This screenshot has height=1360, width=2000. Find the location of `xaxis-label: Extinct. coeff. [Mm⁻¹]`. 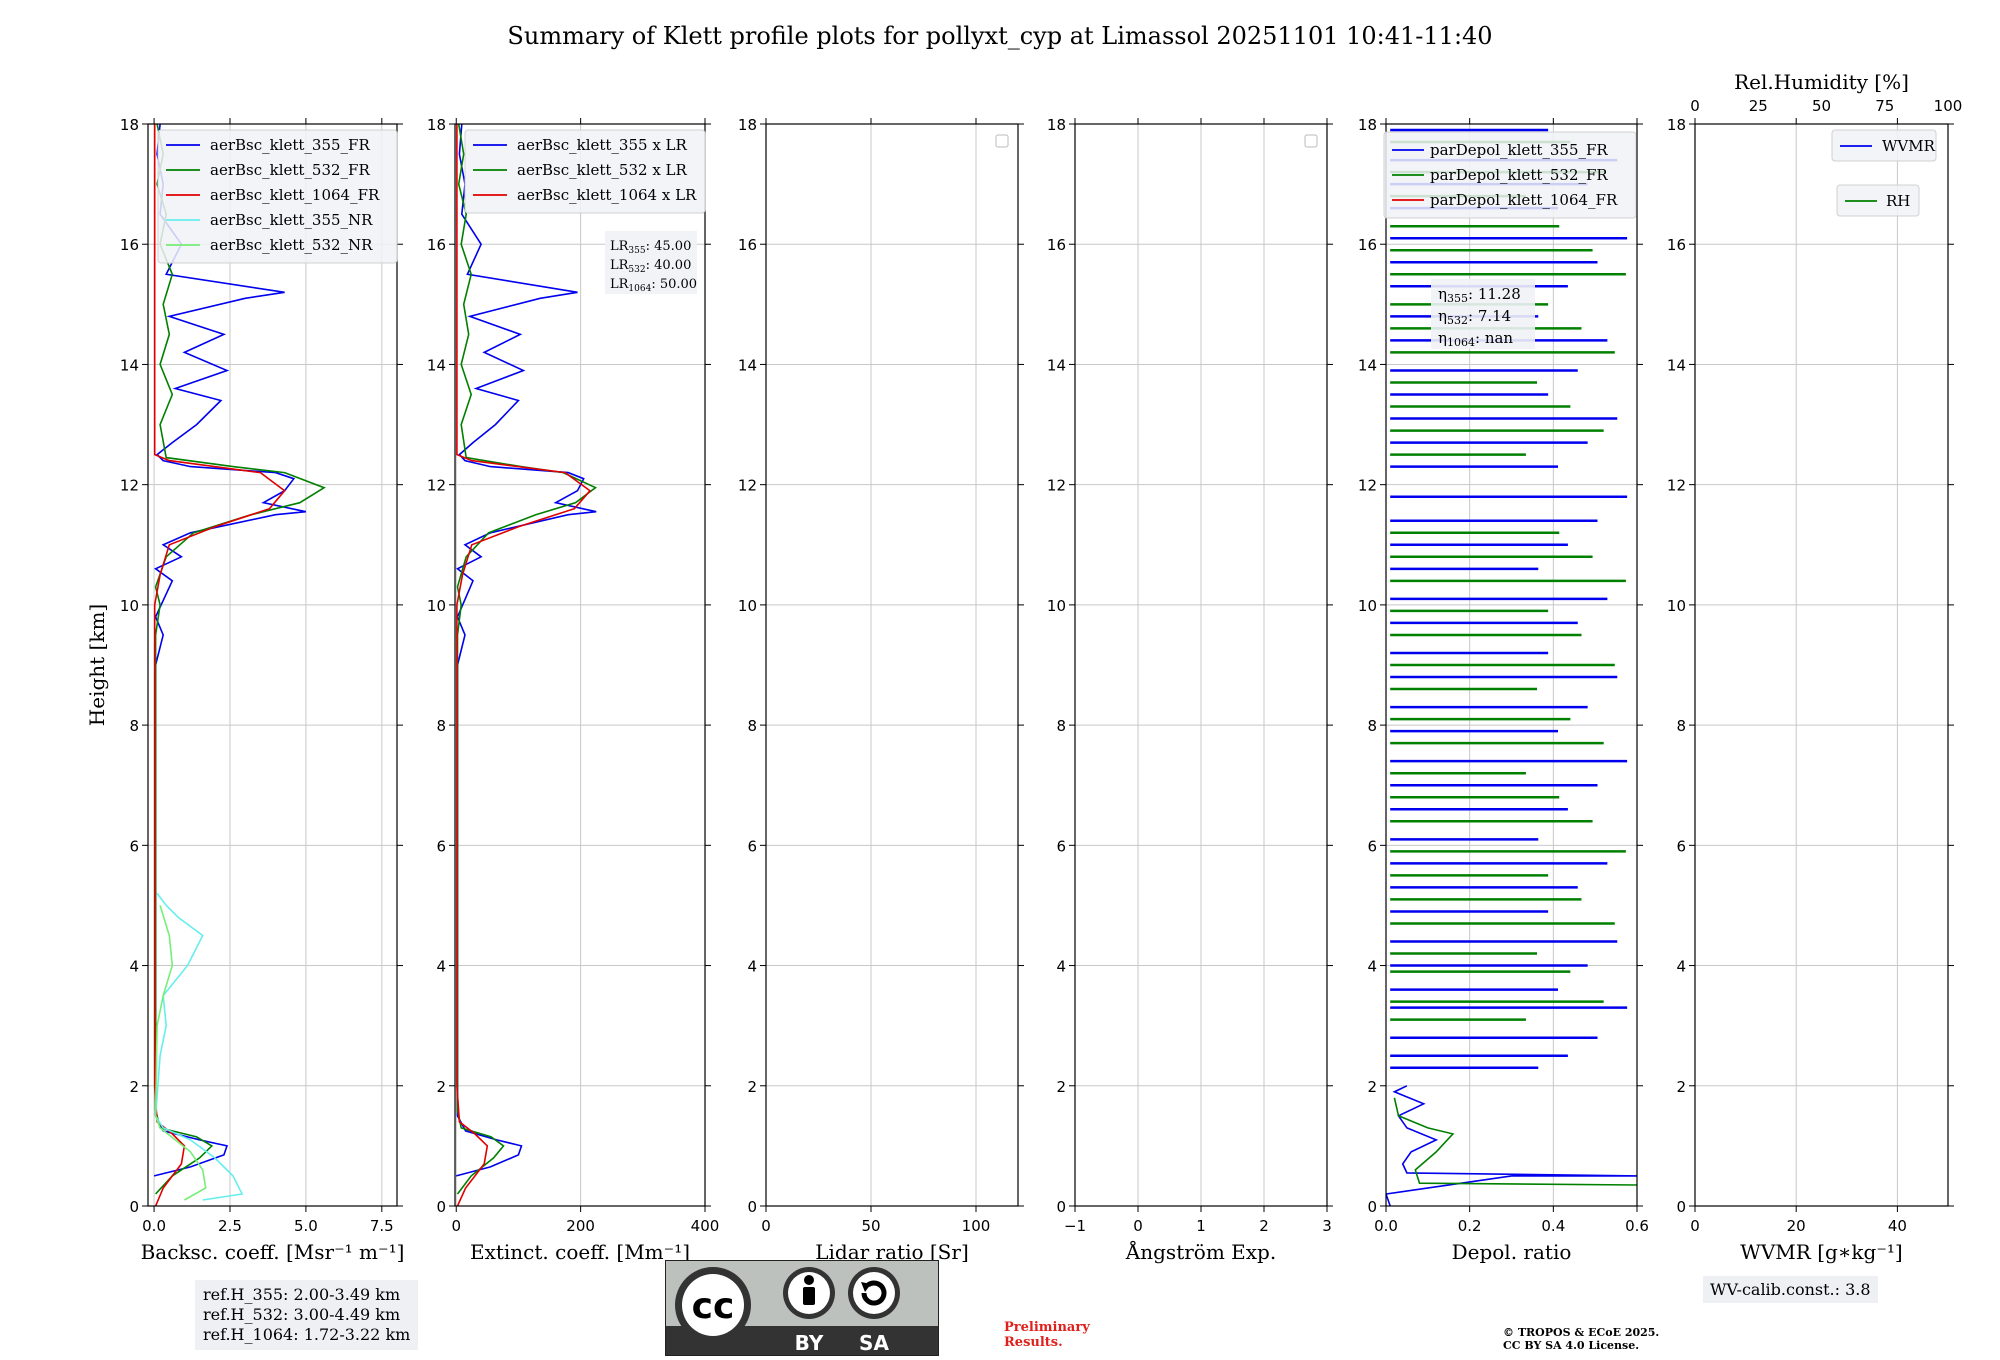

xaxis-label: Extinct. coeff. [Mm⁻¹] is located at coordinates (580, 1252).